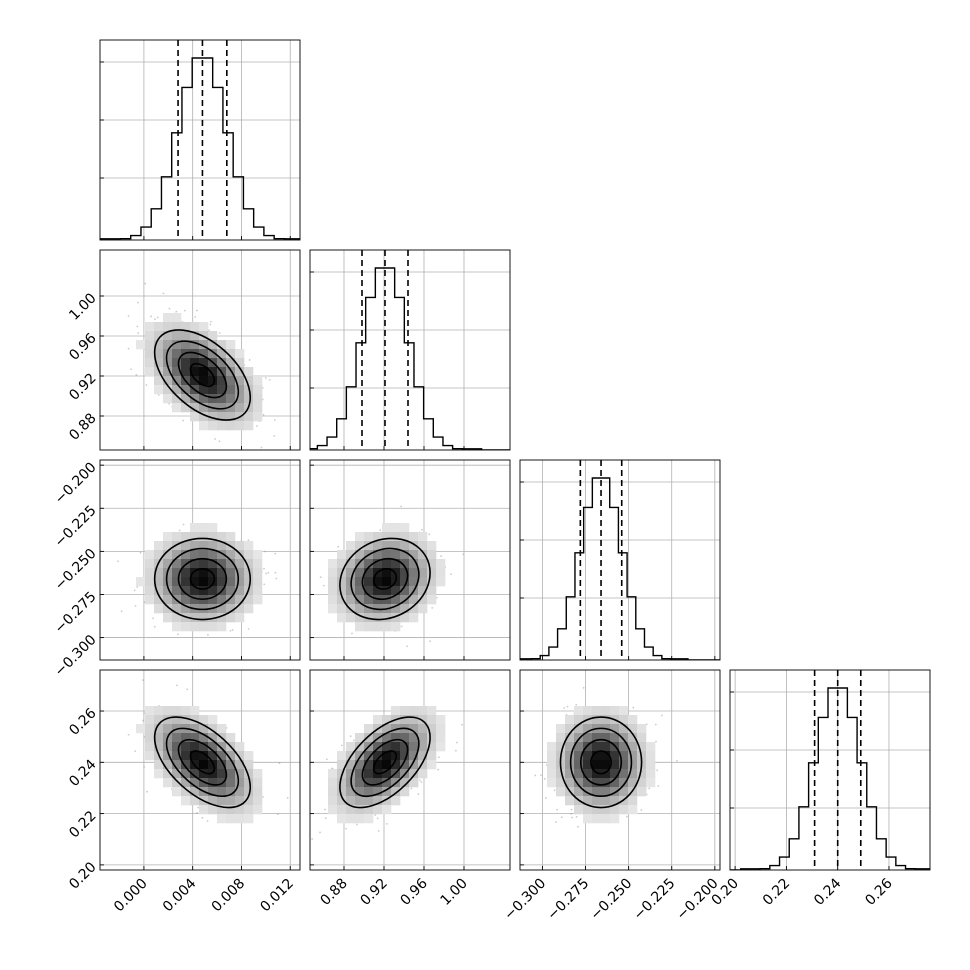 The height and width of the screenshot is (970, 970). I want to click on contour-line, so click(385, 762).